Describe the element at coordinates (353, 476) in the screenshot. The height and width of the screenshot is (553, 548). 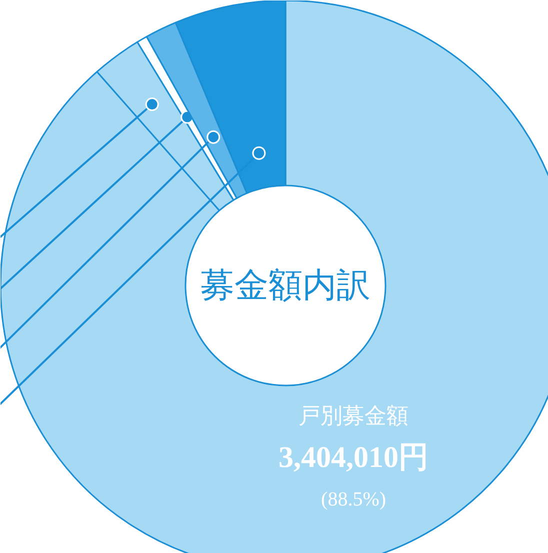
I see `data-label: 3,404,010円 (88.5%)` at that location.